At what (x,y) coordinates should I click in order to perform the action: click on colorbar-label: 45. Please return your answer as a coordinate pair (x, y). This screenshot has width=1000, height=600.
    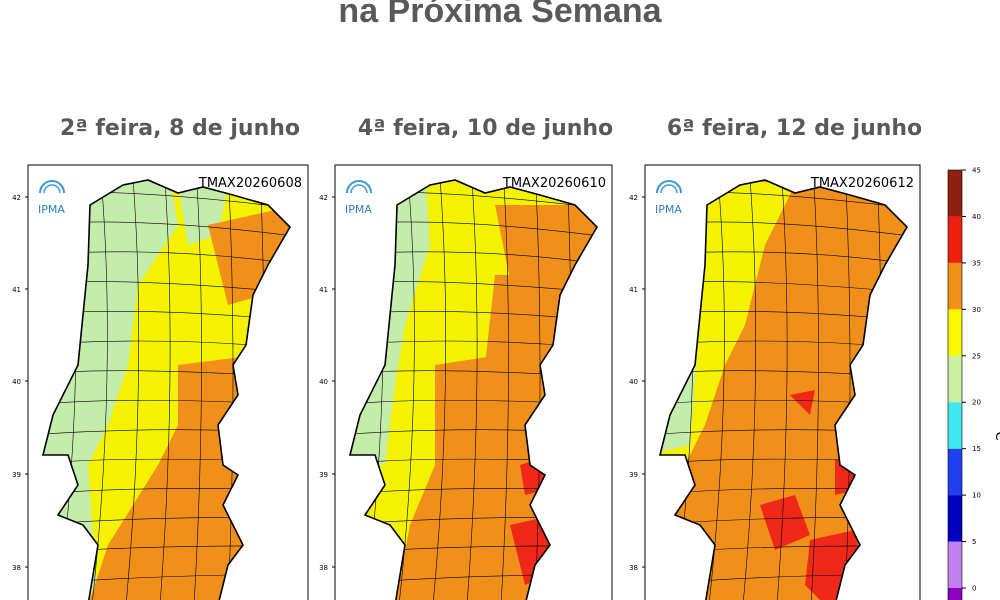
    Looking at the image, I should click on (976, 171).